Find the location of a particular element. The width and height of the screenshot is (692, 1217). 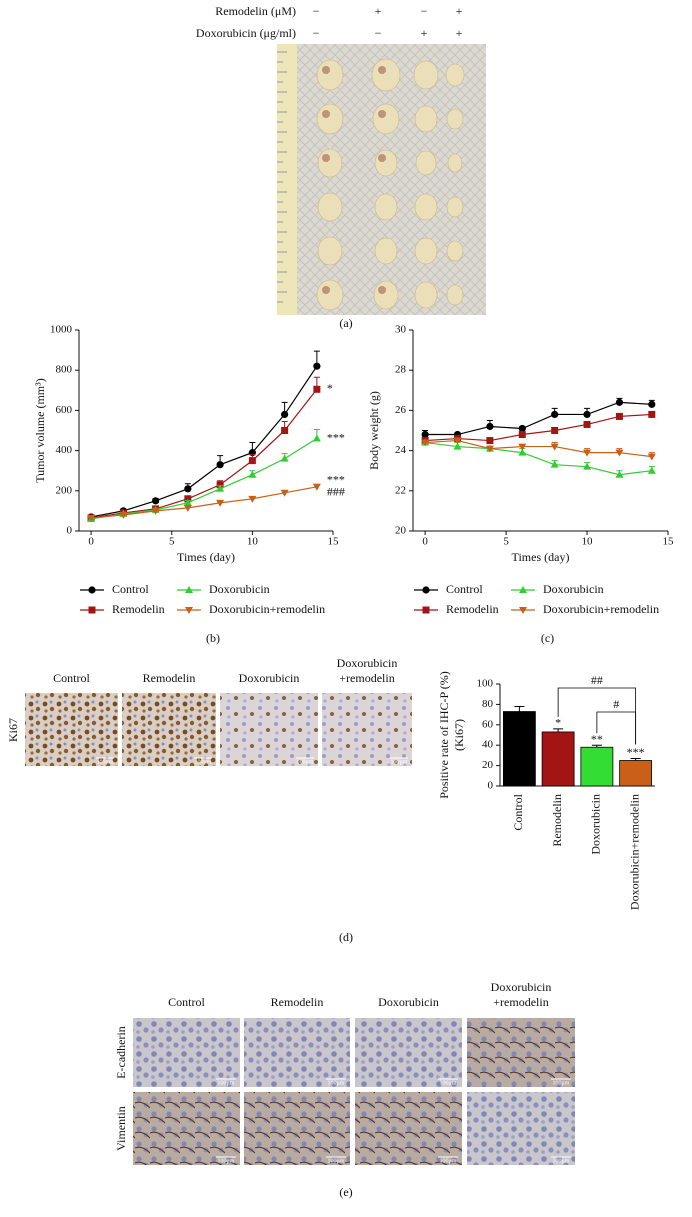

bracket-label: # is located at coordinates (616, 704).